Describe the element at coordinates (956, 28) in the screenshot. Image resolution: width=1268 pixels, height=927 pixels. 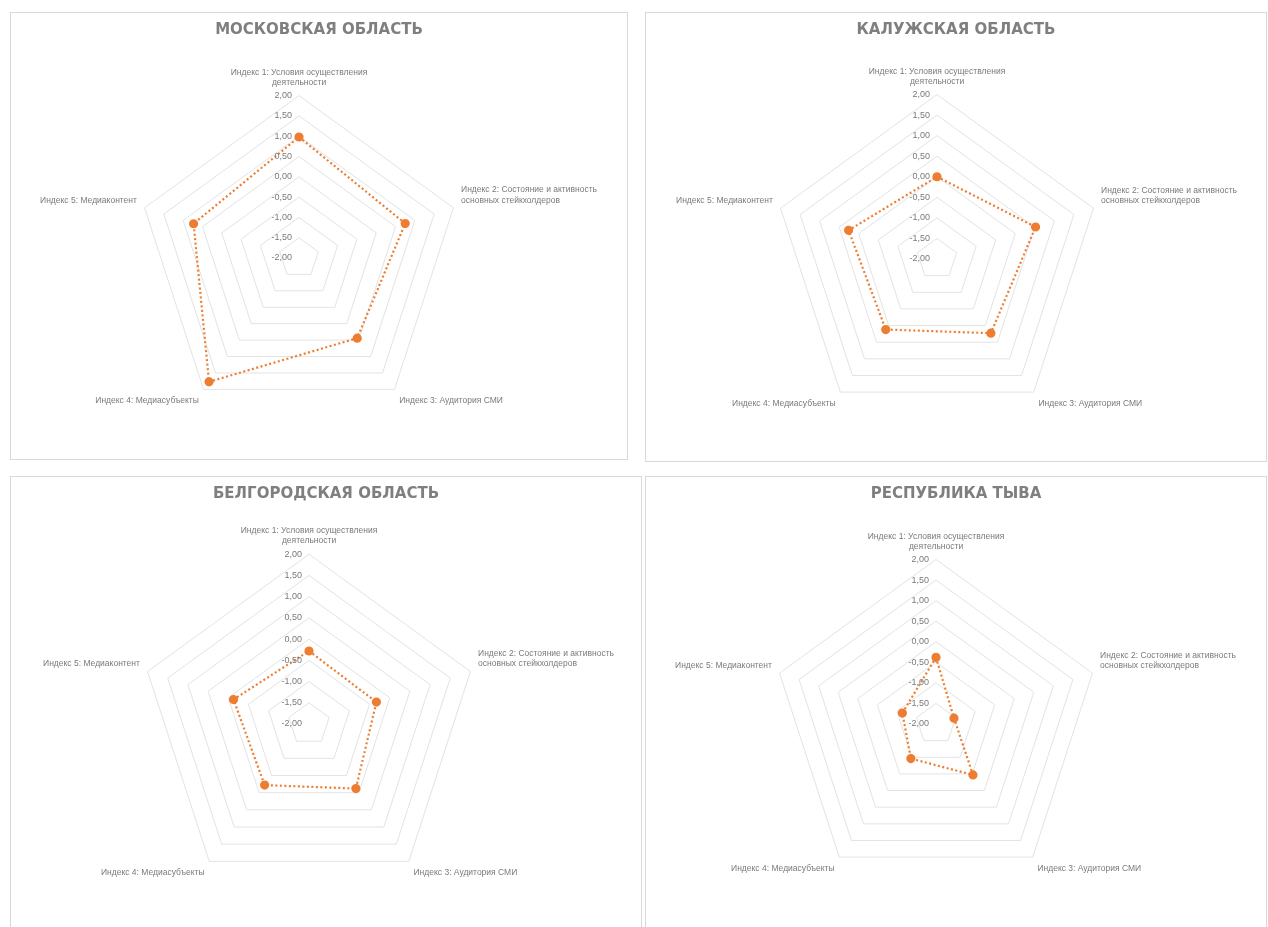
I see `chart-title: КАЛУЖСКАЯ ОБЛАСТЬ` at that location.